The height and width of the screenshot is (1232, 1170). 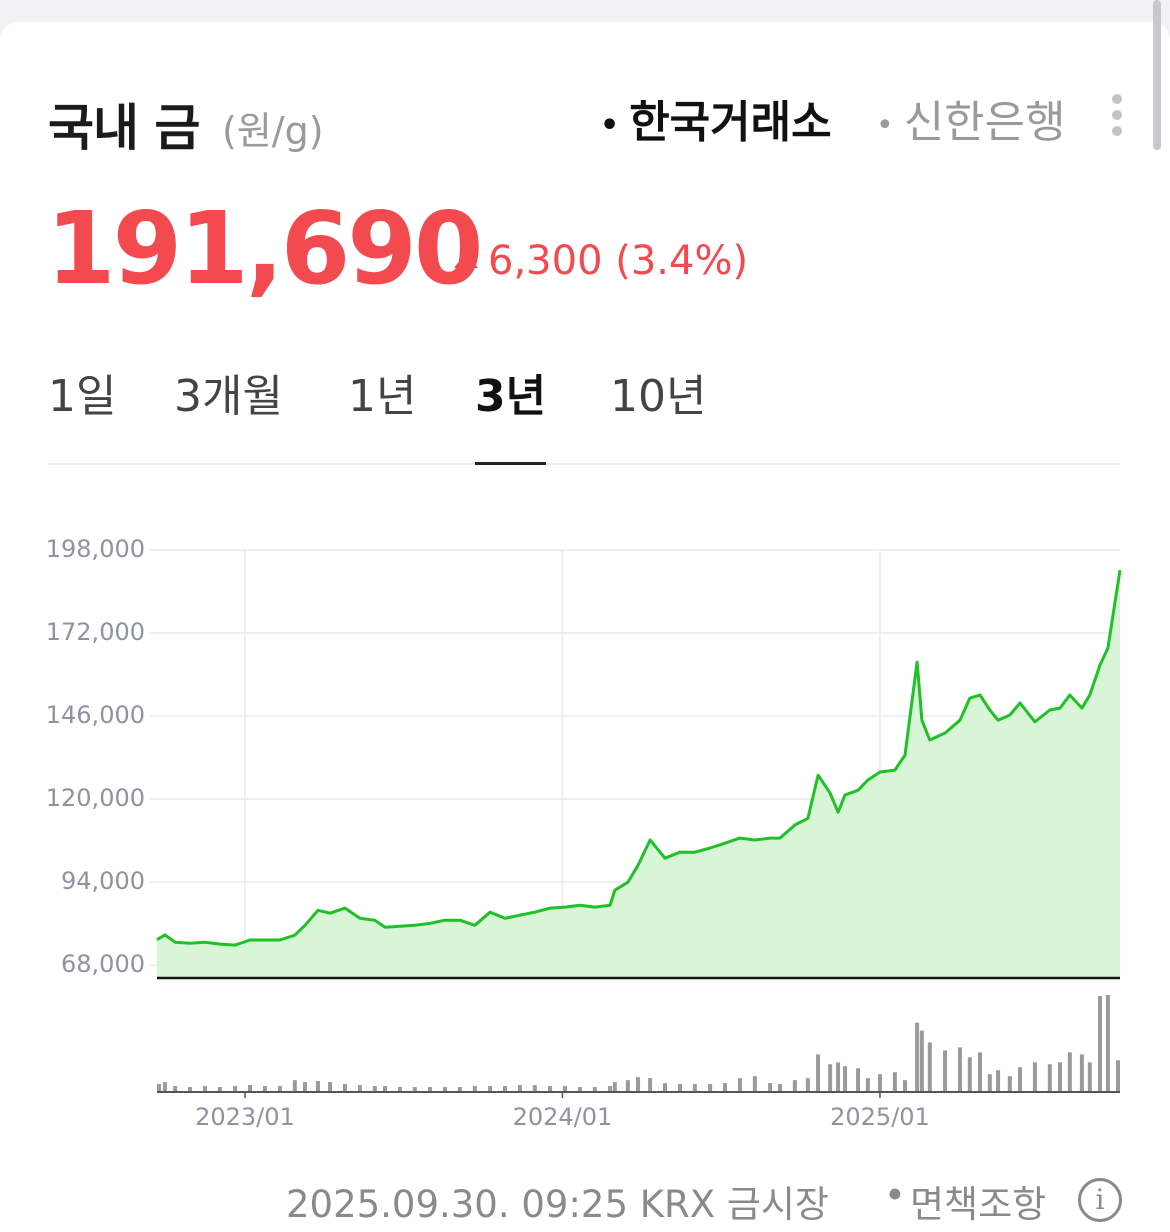 What do you see at coordinates (557, 1204) in the screenshot?
I see `timestamp: 2025.09.30. 09:25 KRX 금시장` at bounding box center [557, 1204].